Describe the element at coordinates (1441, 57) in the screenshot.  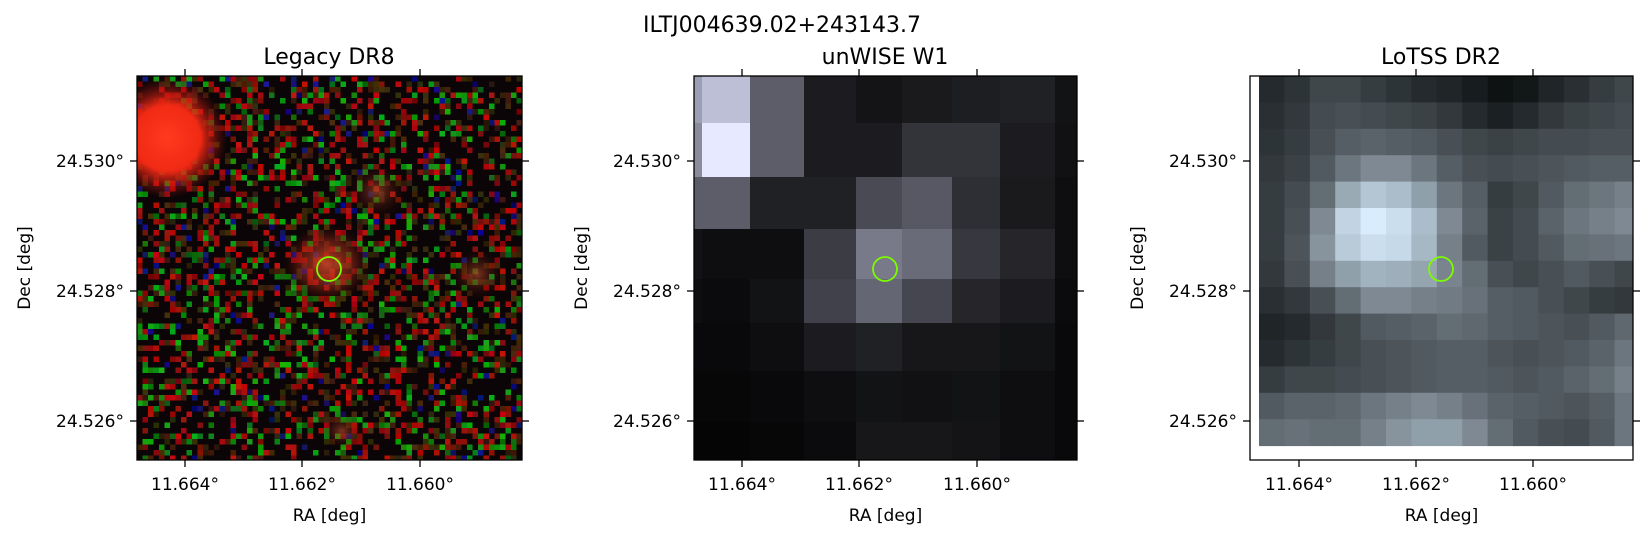
I see `panel-title: LoTSS DR2` at that location.